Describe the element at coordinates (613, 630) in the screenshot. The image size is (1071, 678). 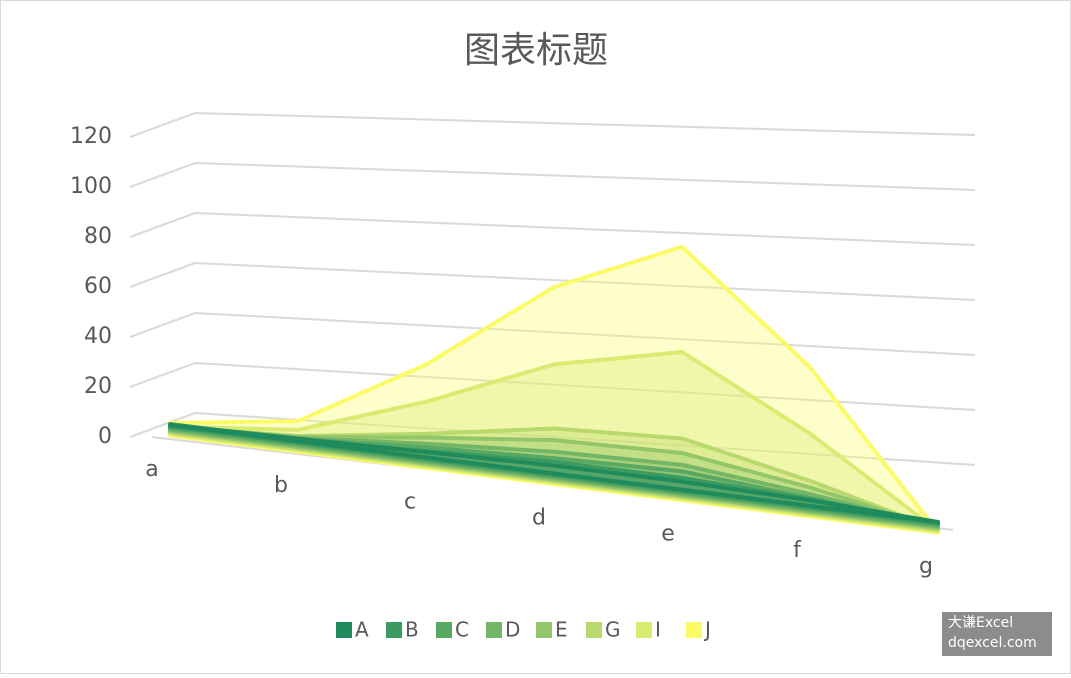
I see `legend-label: G` at that location.